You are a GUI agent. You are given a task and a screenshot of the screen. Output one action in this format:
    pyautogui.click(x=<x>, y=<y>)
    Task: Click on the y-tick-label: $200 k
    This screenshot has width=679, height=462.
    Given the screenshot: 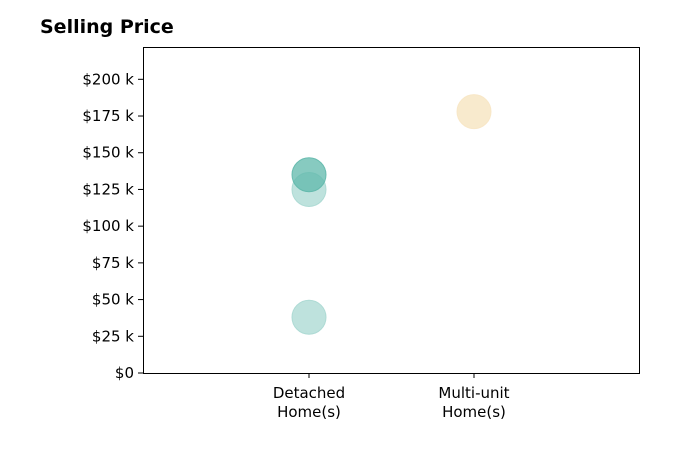 What is the action you would take?
    pyautogui.click(x=108, y=79)
    